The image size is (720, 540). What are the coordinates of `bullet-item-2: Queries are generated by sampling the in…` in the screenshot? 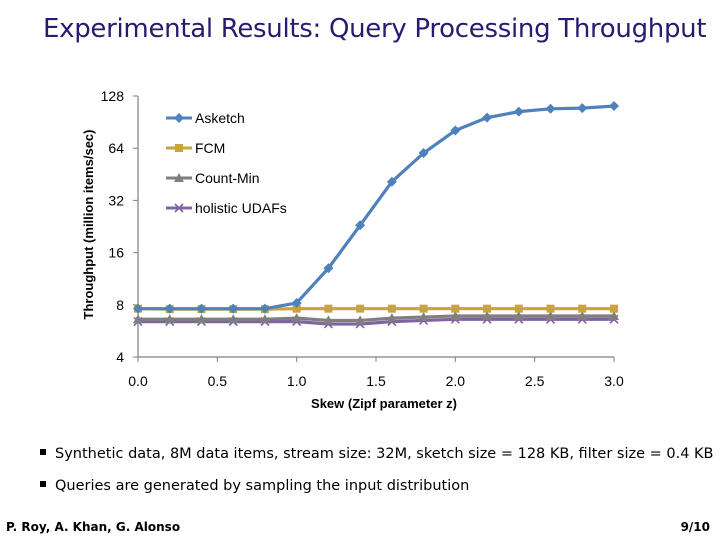 It's located at (254, 486).